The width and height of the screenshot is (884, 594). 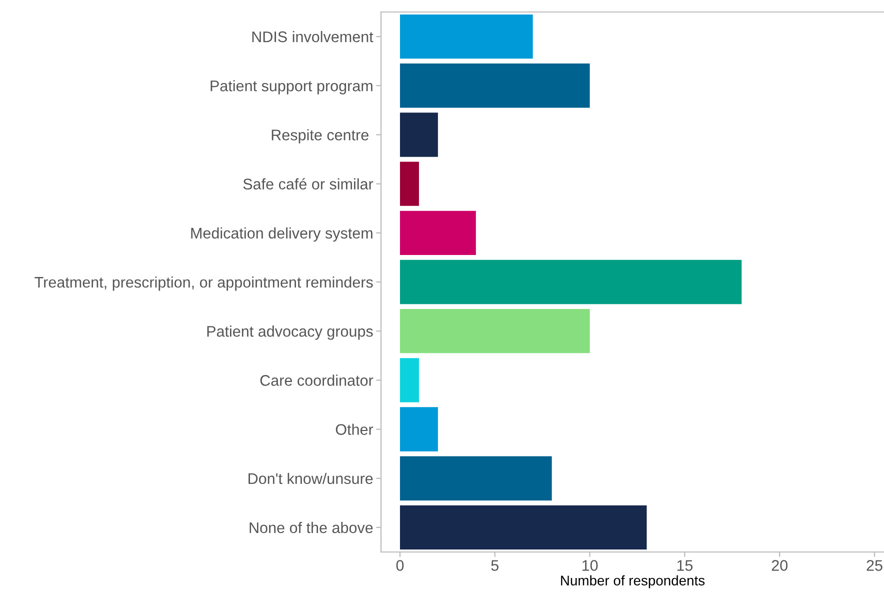 I want to click on x-tick-label: 10, so click(x=590, y=565).